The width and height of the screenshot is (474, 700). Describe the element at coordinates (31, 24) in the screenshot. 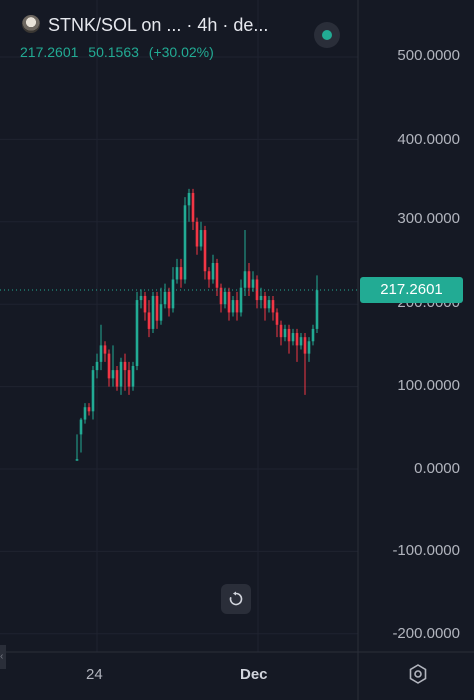

I see `token-avatar-icon` at that location.